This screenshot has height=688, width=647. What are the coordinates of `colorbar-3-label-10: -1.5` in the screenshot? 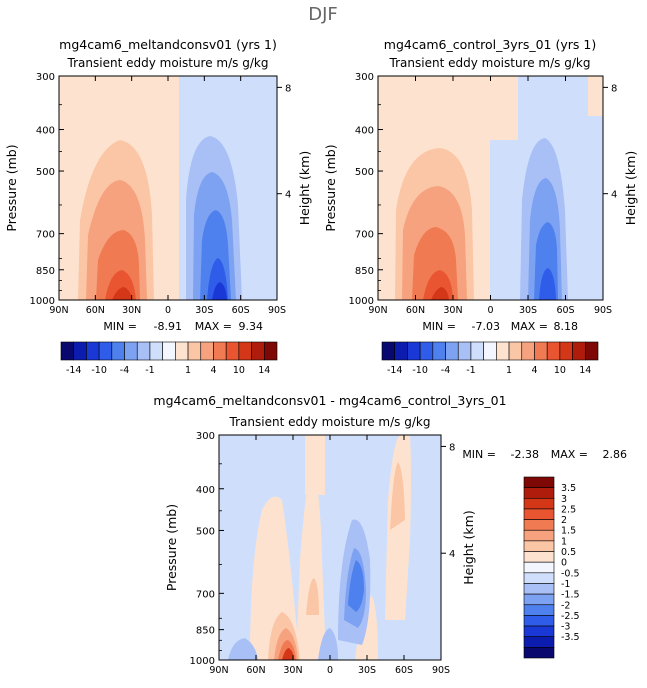 It's located at (570, 595).